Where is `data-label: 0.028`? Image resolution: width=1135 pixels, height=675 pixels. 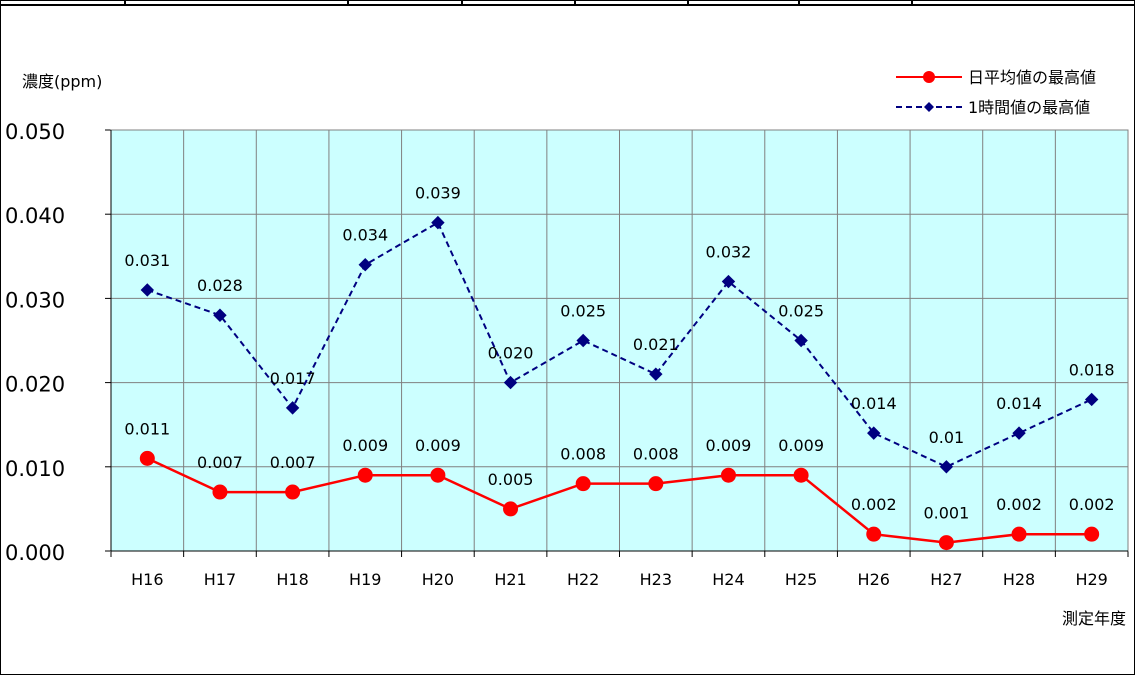
data-label: 0.028 is located at coordinates (220, 285).